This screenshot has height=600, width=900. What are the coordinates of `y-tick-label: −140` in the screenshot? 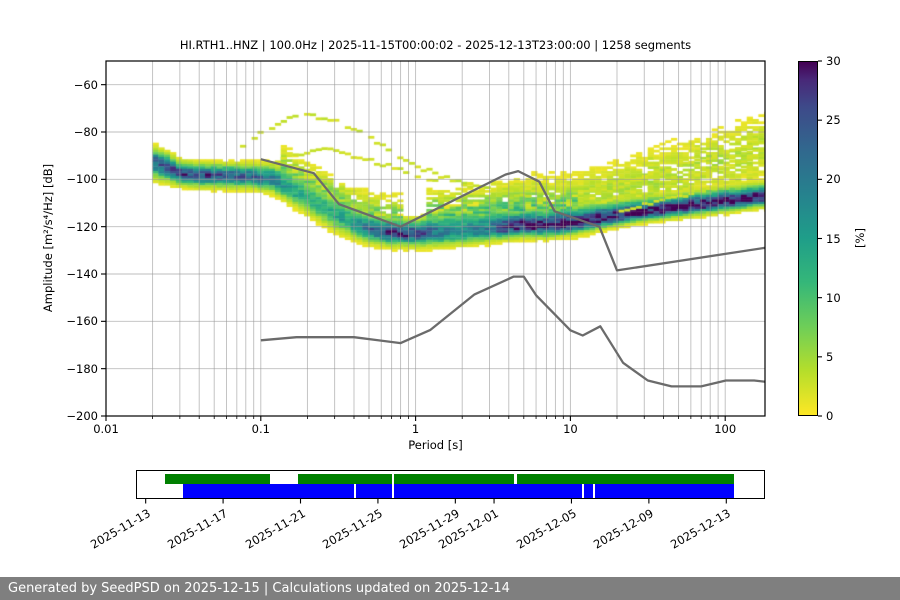 It's located at (82, 274).